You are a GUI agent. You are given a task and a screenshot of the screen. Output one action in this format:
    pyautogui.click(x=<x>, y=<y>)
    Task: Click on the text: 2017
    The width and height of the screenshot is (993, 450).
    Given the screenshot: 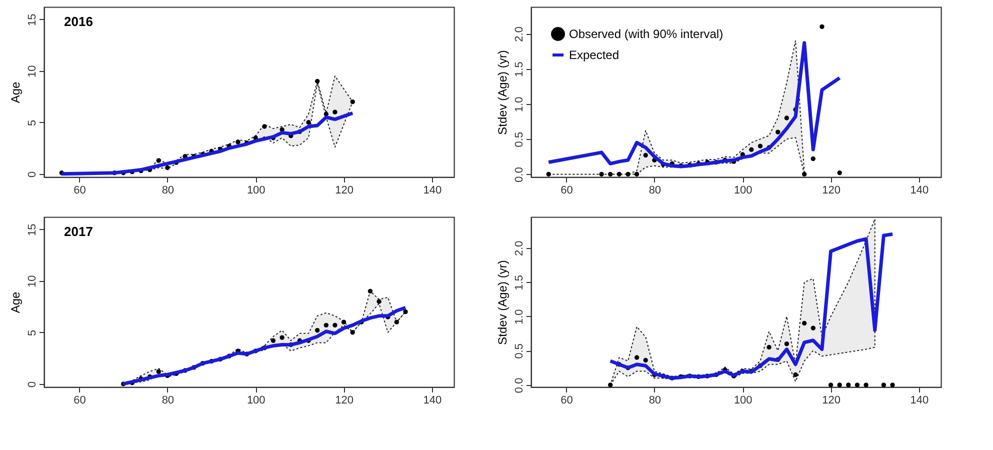 What is the action you would take?
    pyautogui.click(x=78, y=231)
    